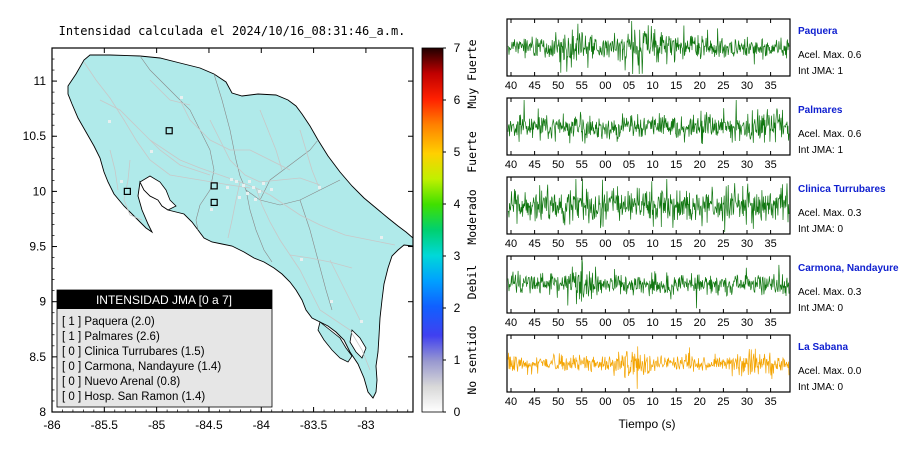 This screenshot has width=910, height=460. Describe the element at coordinates (842, 189) in the screenshot. I see `seismogram-station-name: Clinica Turrubares` at that location.